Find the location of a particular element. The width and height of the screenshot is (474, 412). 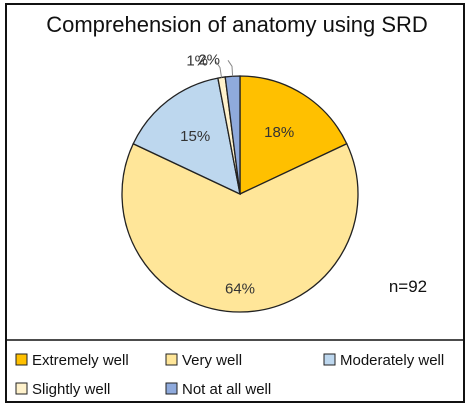

slice-label-extremely-well: 18% is located at coordinates (279, 132).